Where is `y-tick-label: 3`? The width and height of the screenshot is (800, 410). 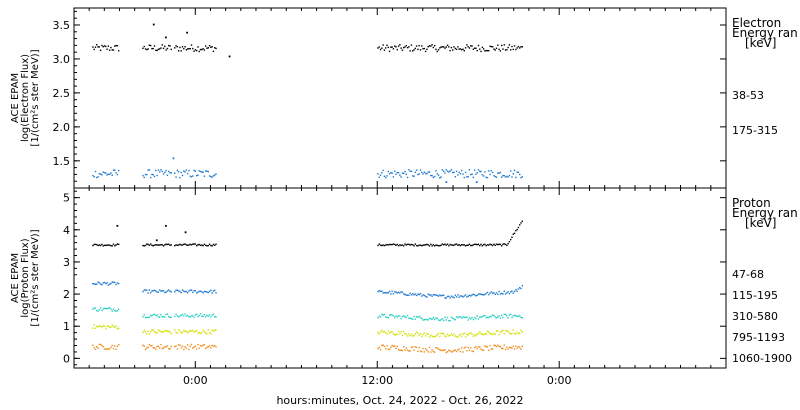
y-tick-label: 3 is located at coordinates (66, 262).